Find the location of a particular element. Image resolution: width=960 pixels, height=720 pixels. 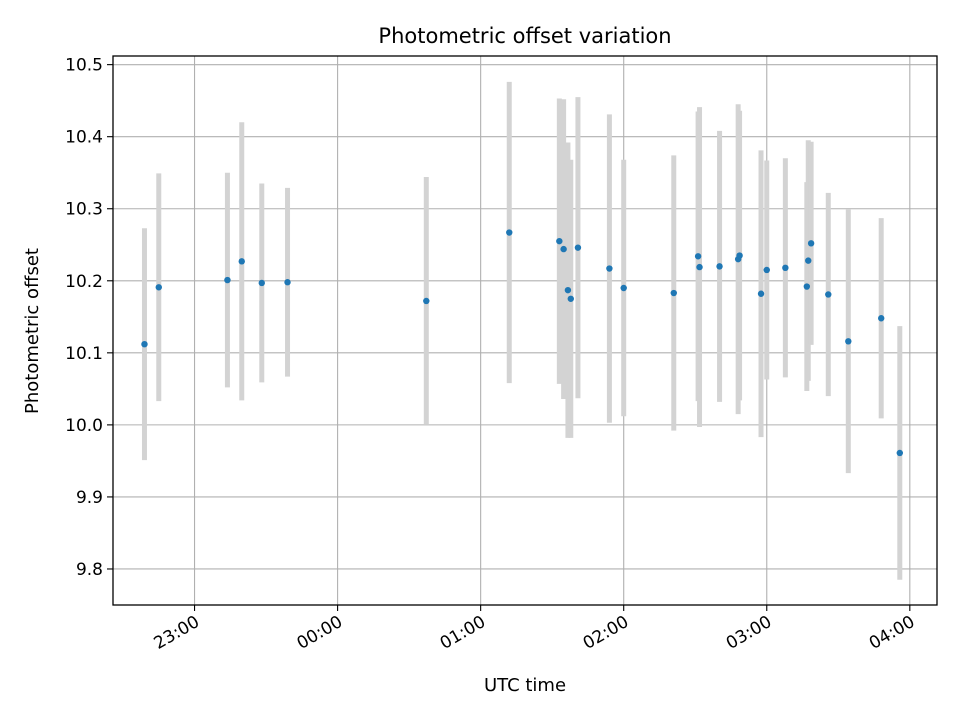

y-tick-label: 10.5 is located at coordinates (84, 66).